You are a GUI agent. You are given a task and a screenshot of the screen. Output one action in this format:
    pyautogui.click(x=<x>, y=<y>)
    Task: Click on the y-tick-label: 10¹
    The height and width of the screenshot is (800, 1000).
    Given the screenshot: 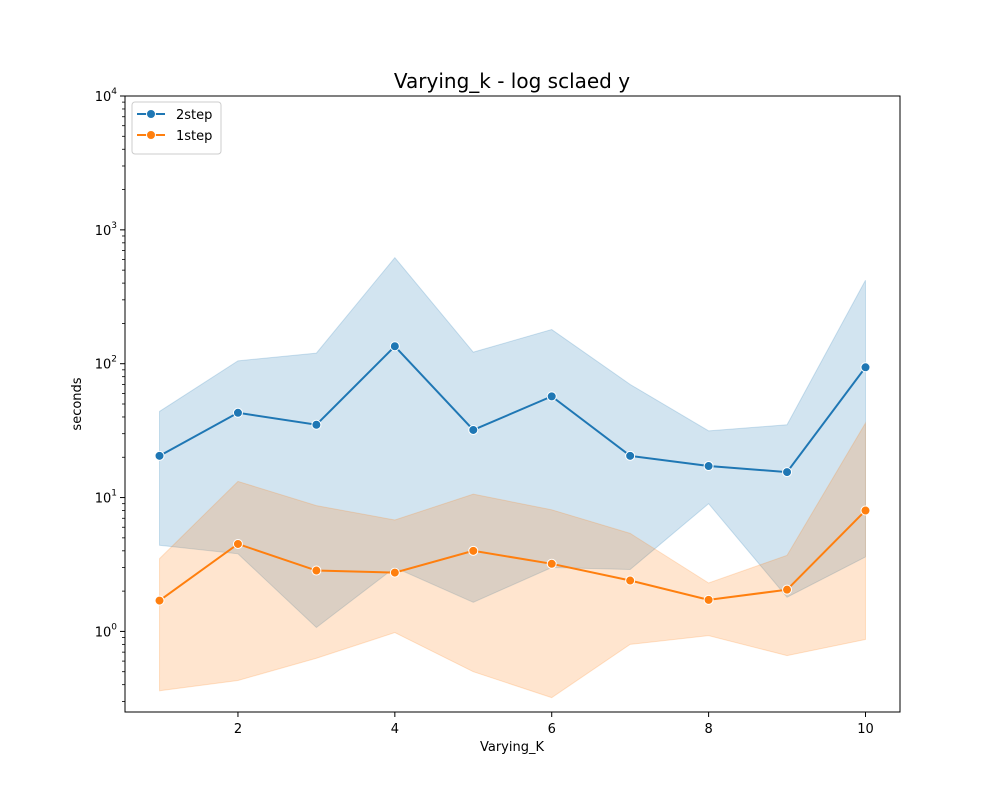 What is the action you would take?
    pyautogui.click(x=106, y=498)
    